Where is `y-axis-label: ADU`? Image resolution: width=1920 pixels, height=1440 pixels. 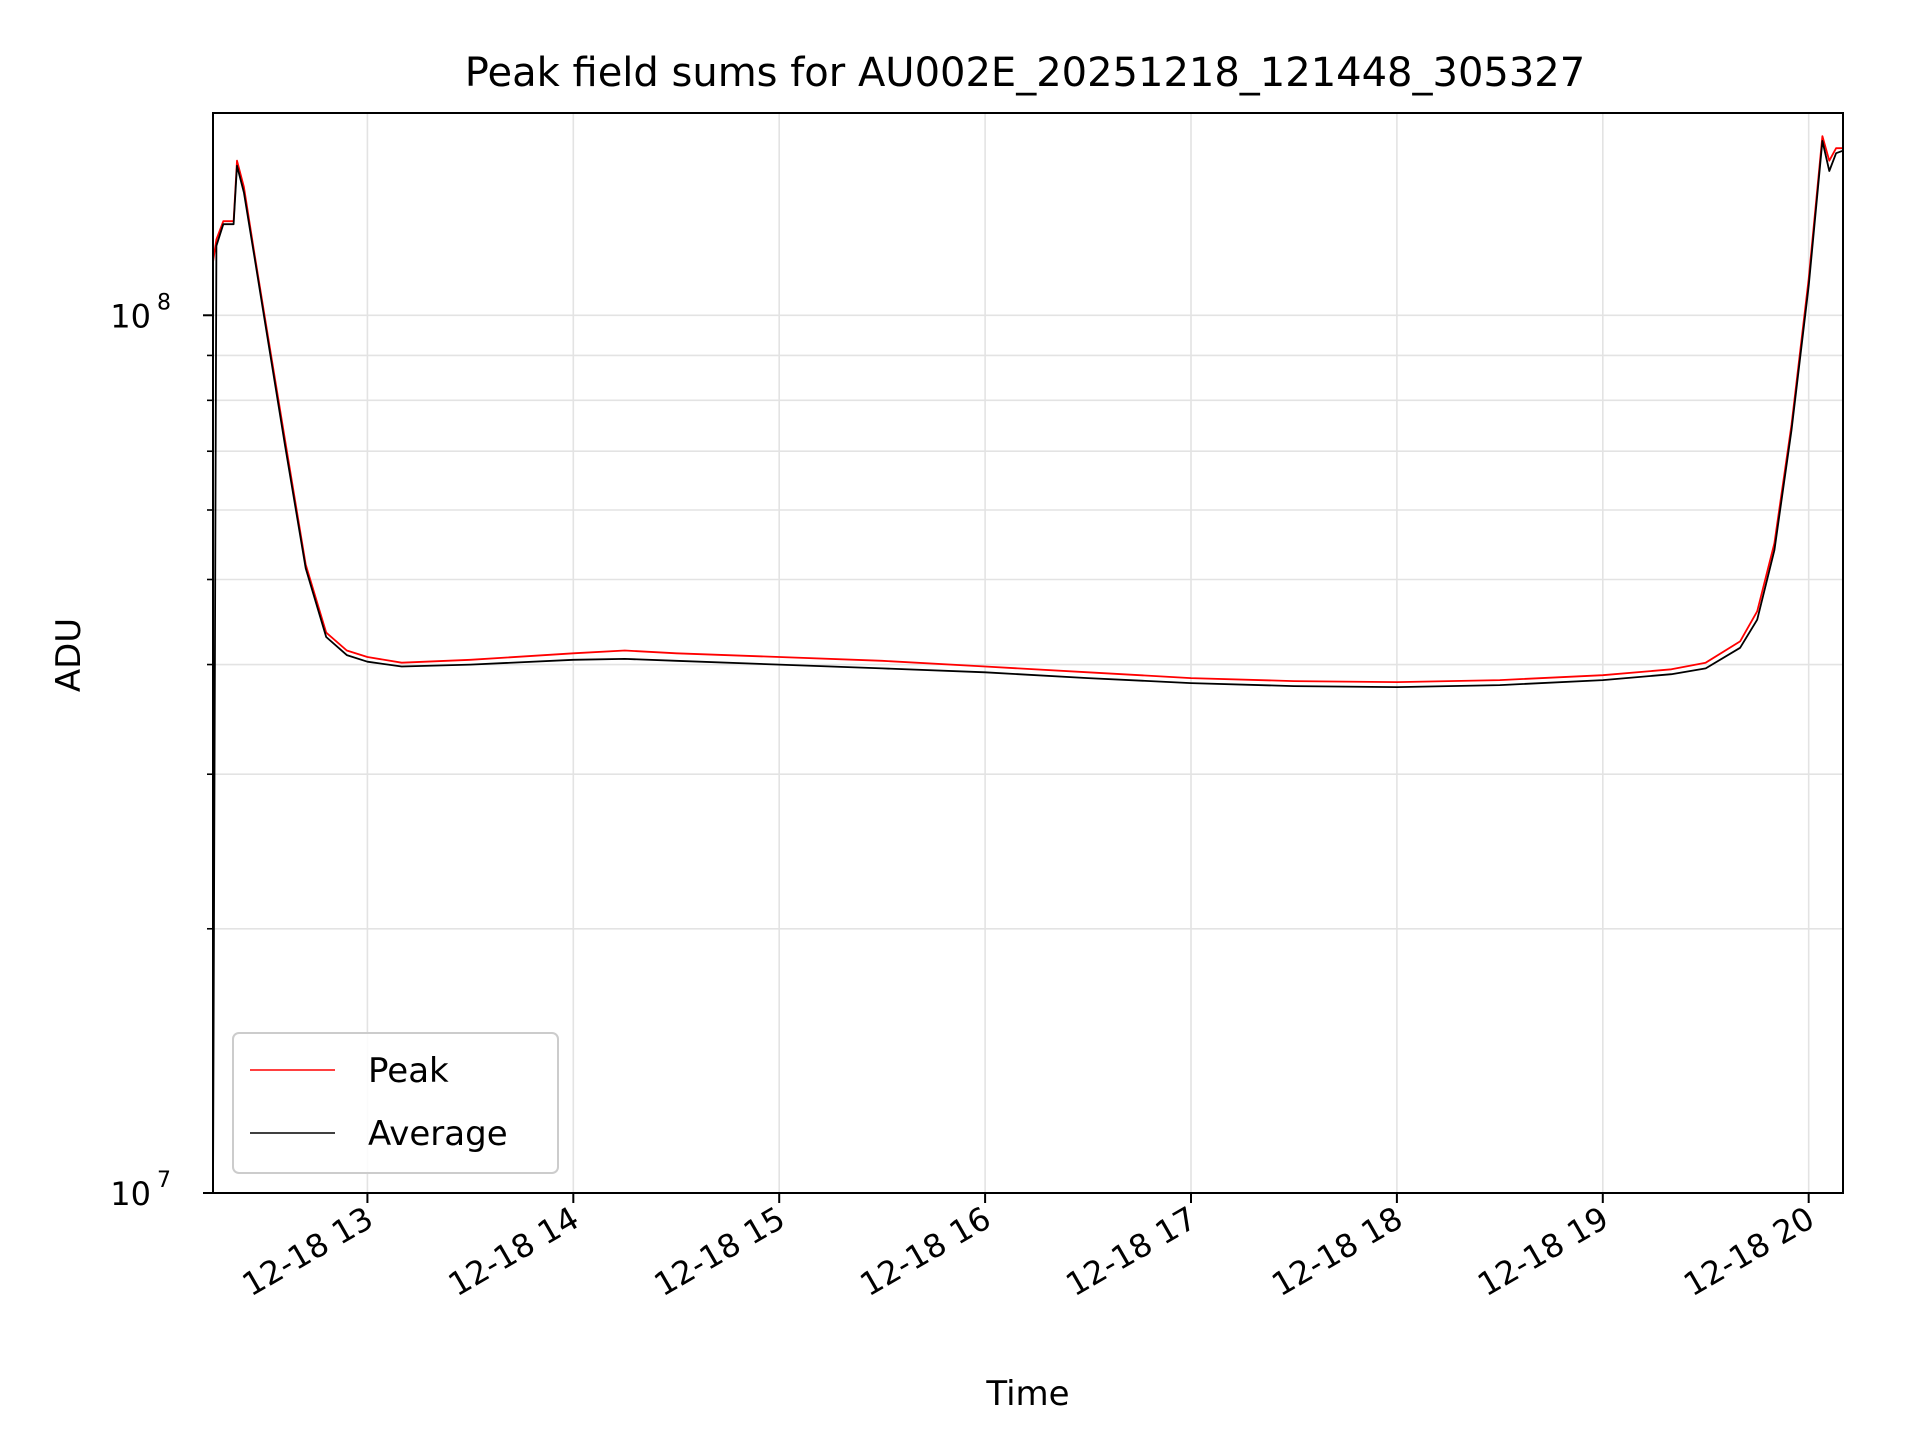
y-axis-label: ADU is located at coordinates (69, 655).